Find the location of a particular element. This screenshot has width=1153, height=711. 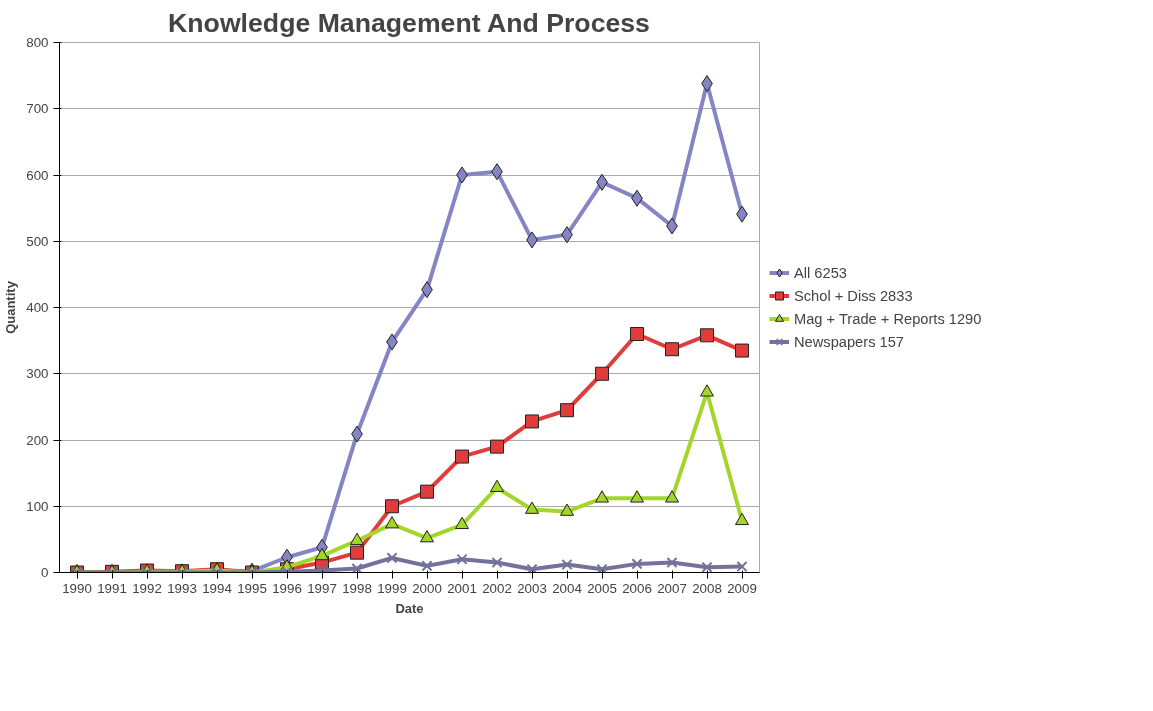

y-tick-label: 0 is located at coordinates (45, 572).